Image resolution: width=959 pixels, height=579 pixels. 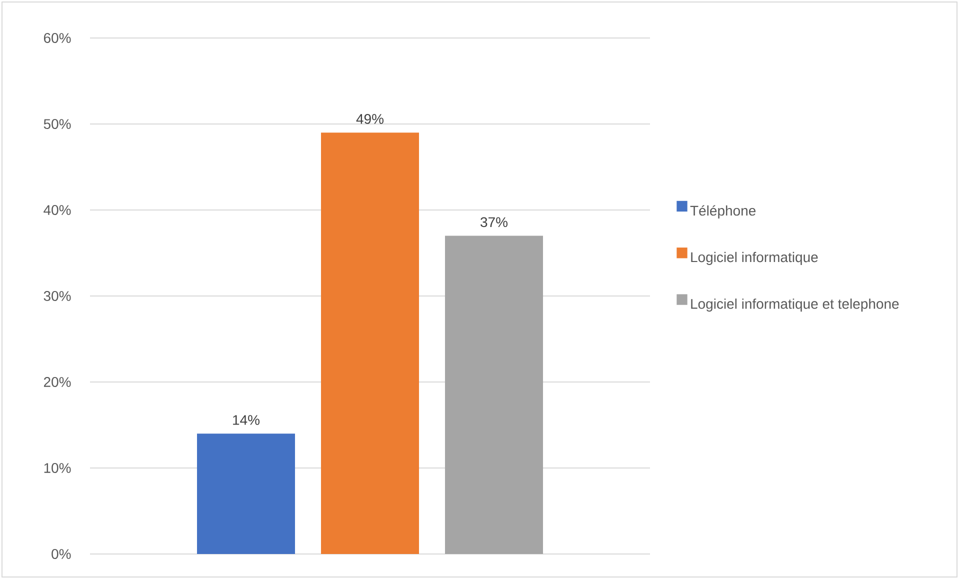 What do you see at coordinates (61, 554) in the screenshot?
I see `y-tick-label: 0%` at bounding box center [61, 554].